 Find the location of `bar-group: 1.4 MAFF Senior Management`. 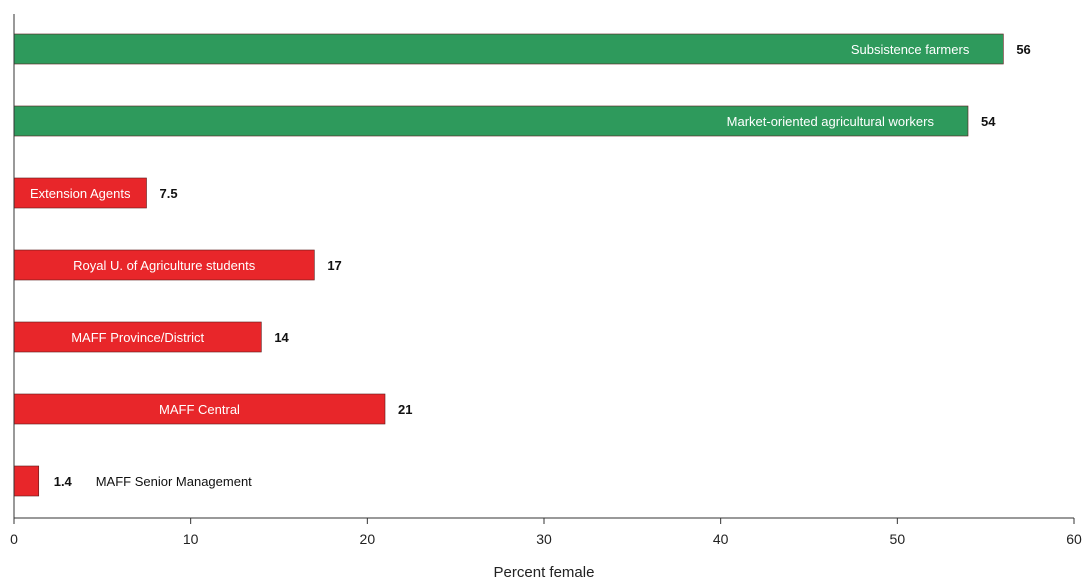

bar-group: 1.4 MAFF Senior Management is located at coordinates (132, 481).